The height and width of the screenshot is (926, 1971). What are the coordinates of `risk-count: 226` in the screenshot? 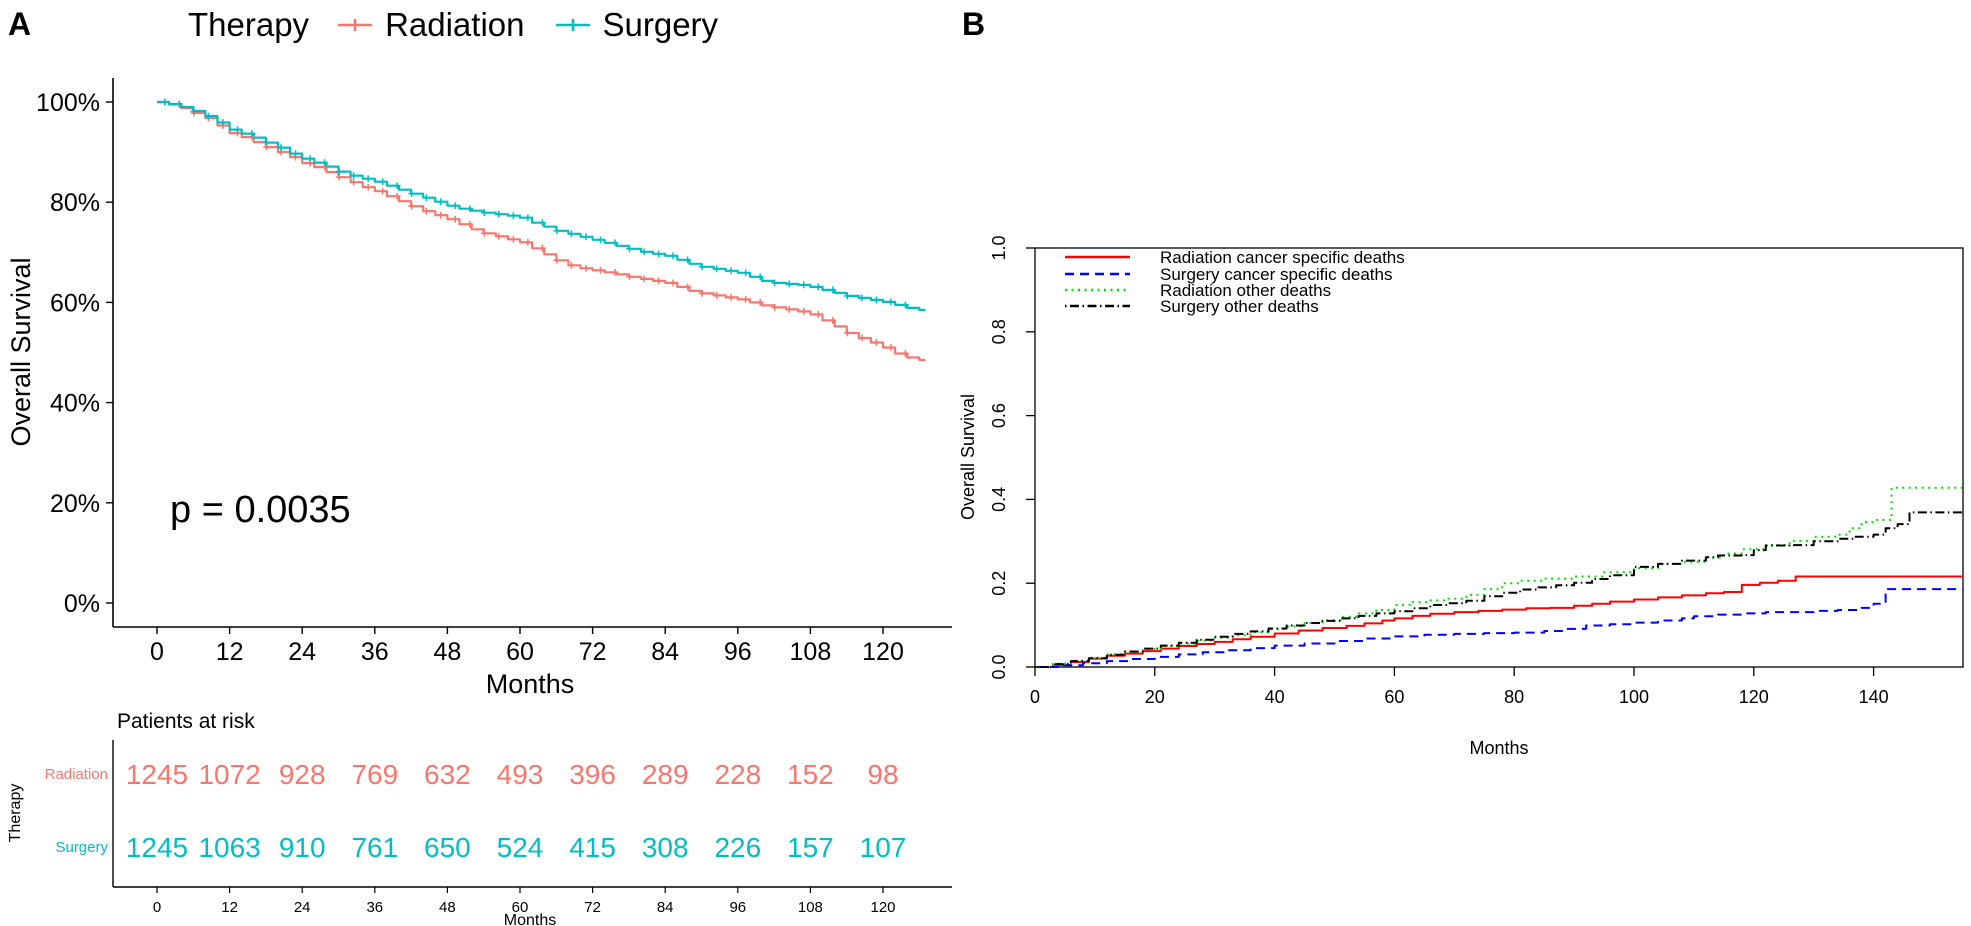 It's located at (737, 847).